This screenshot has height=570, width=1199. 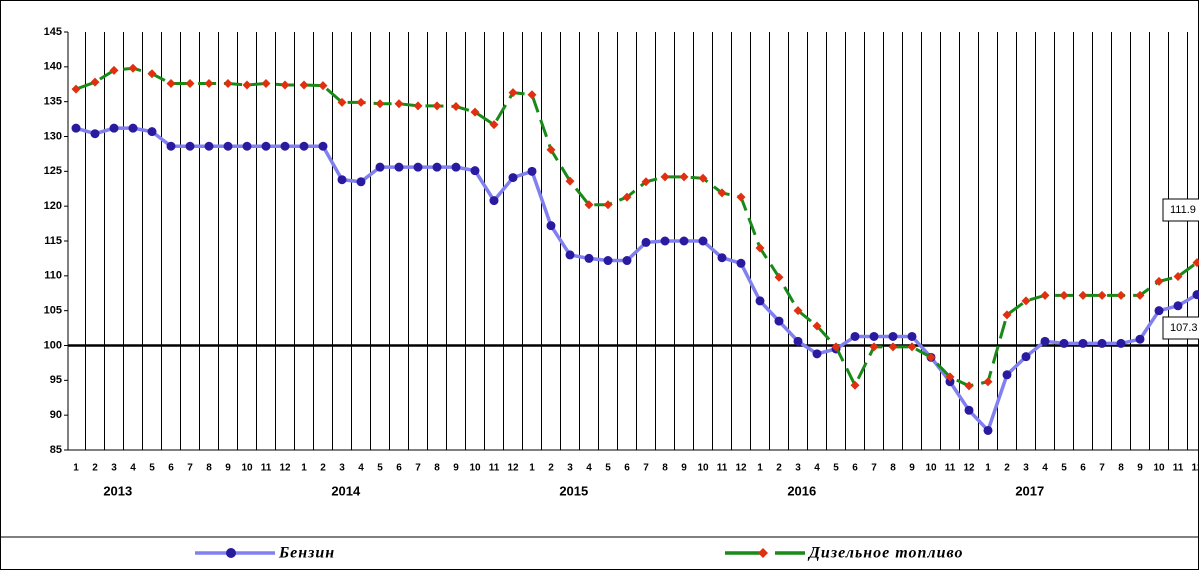 I want to click on annotation: 111.9, so click(x=1183, y=210).